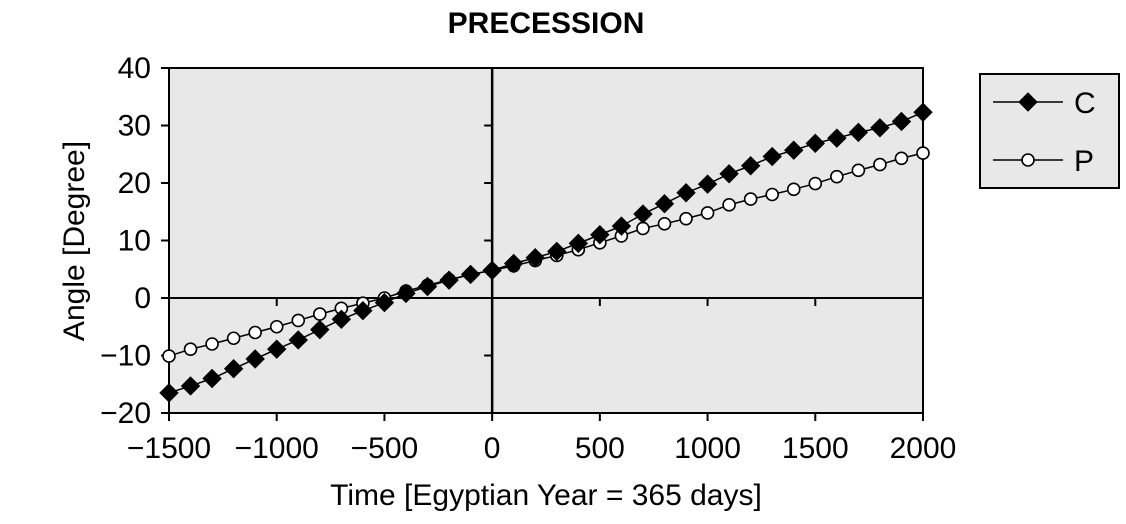 The width and height of the screenshot is (1126, 524). I want to click on legend: CP, so click(1049, 131).